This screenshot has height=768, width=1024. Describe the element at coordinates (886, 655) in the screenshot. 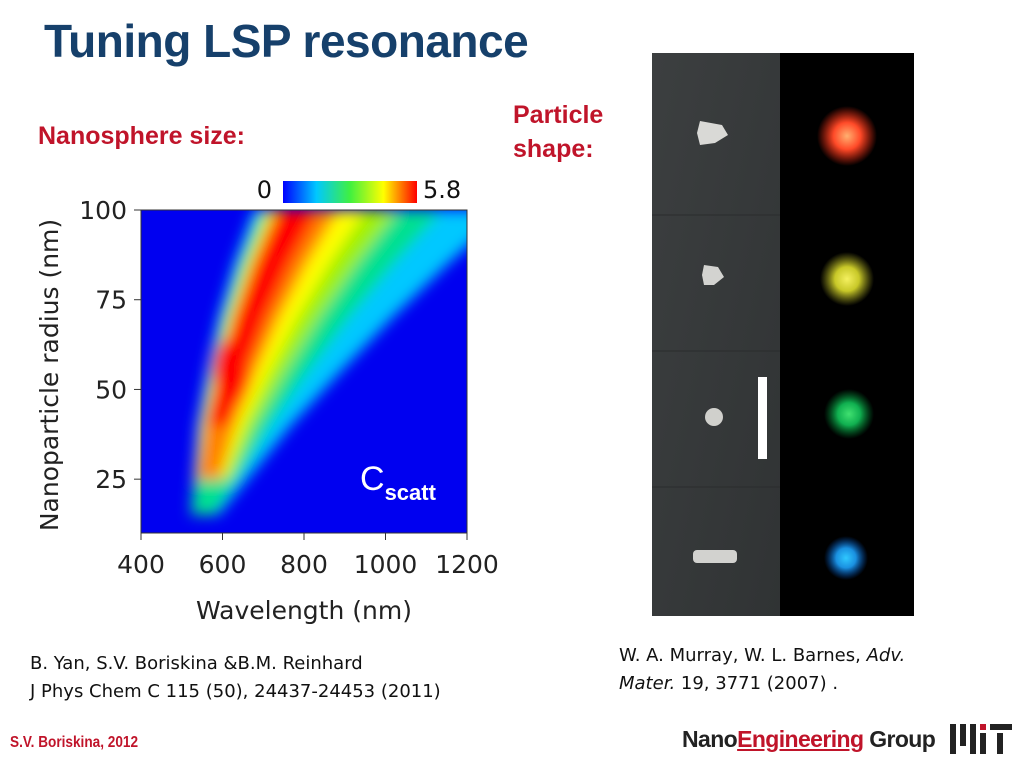

I see `reference-right-journal: Adv.` at that location.